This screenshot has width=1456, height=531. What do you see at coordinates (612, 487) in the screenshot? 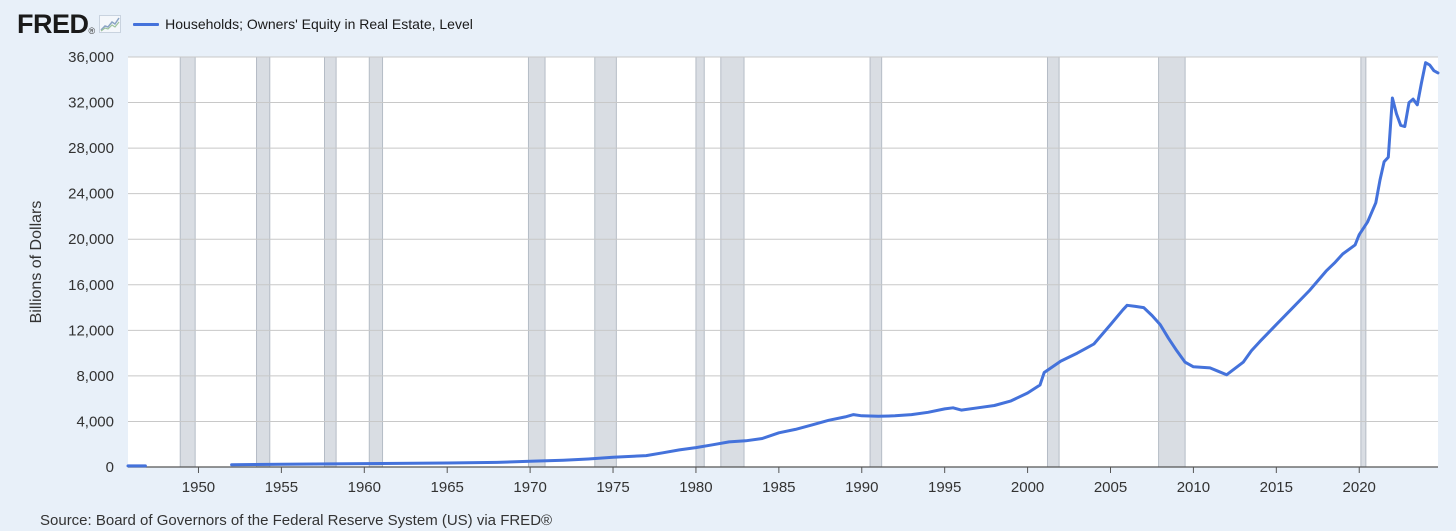
I see `x-tick-label: 1975` at bounding box center [612, 487].